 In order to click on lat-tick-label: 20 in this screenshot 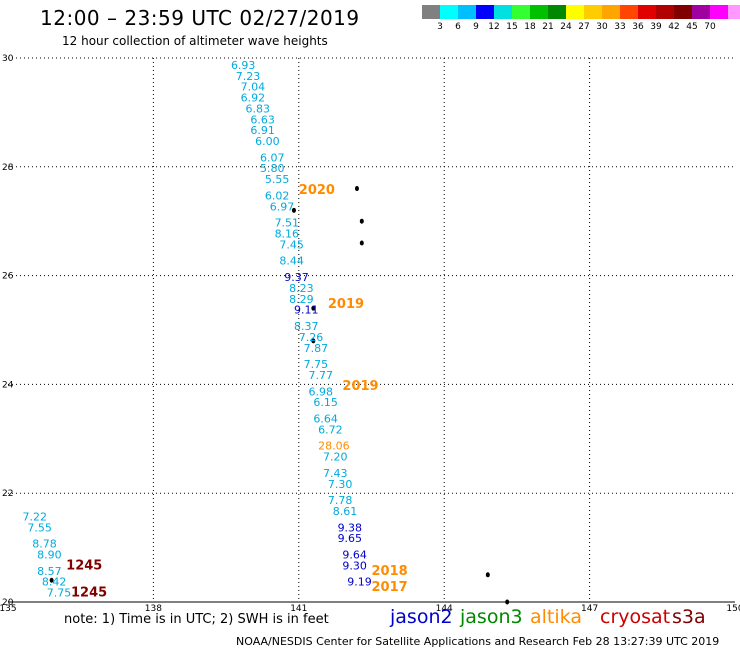, I will do `click(8, 603)`.